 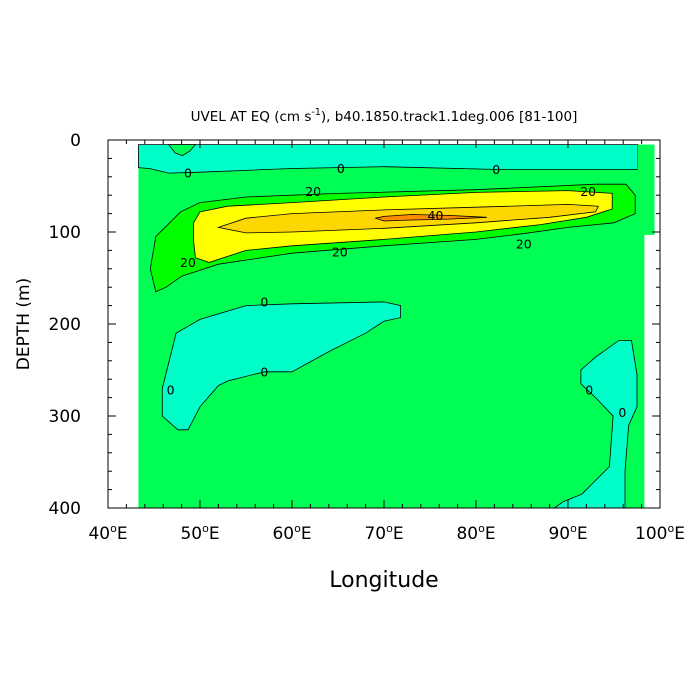 What do you see at coordinates (65, 325) in the screenshot?
I see `y-tick-label: 200` at bounding box center [65, 325].